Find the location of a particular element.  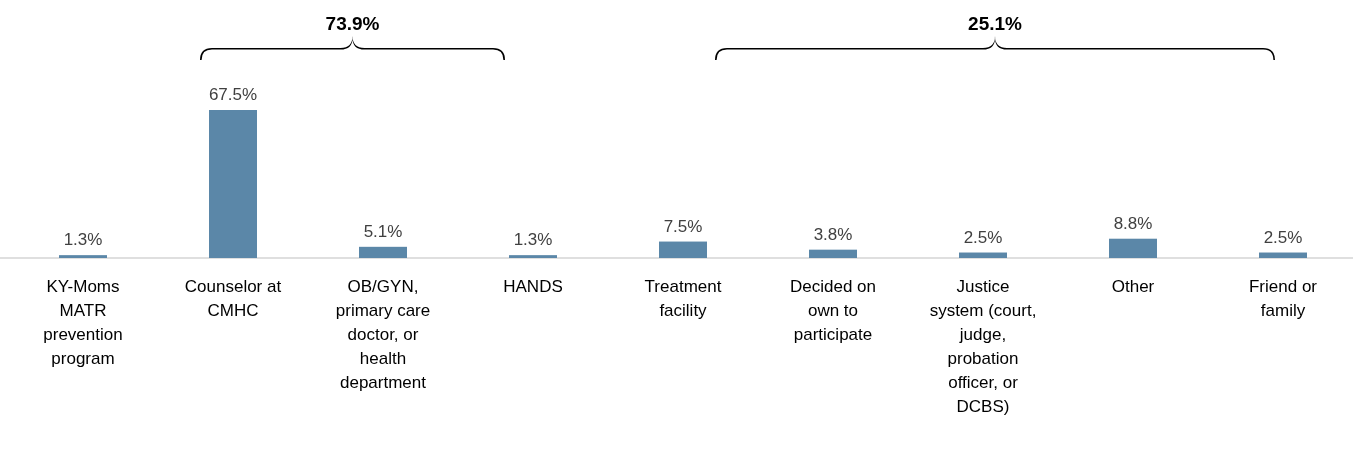

data-label: 7.5% is located at coordinates (683, 226).